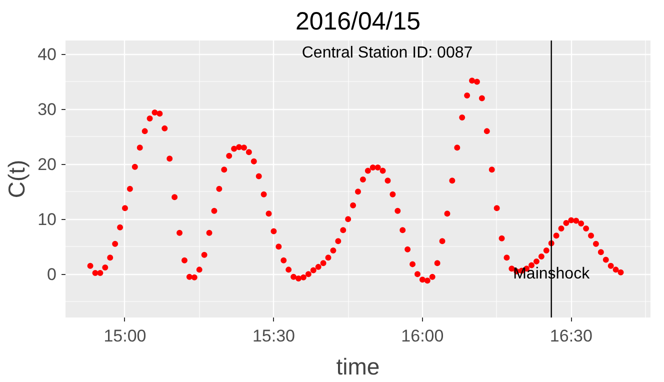 This screenshot has height=382, width=664. Describe the element at coordinates (17, 179) in the screenshot. I see `y-axis-title: C(t)` at that location.